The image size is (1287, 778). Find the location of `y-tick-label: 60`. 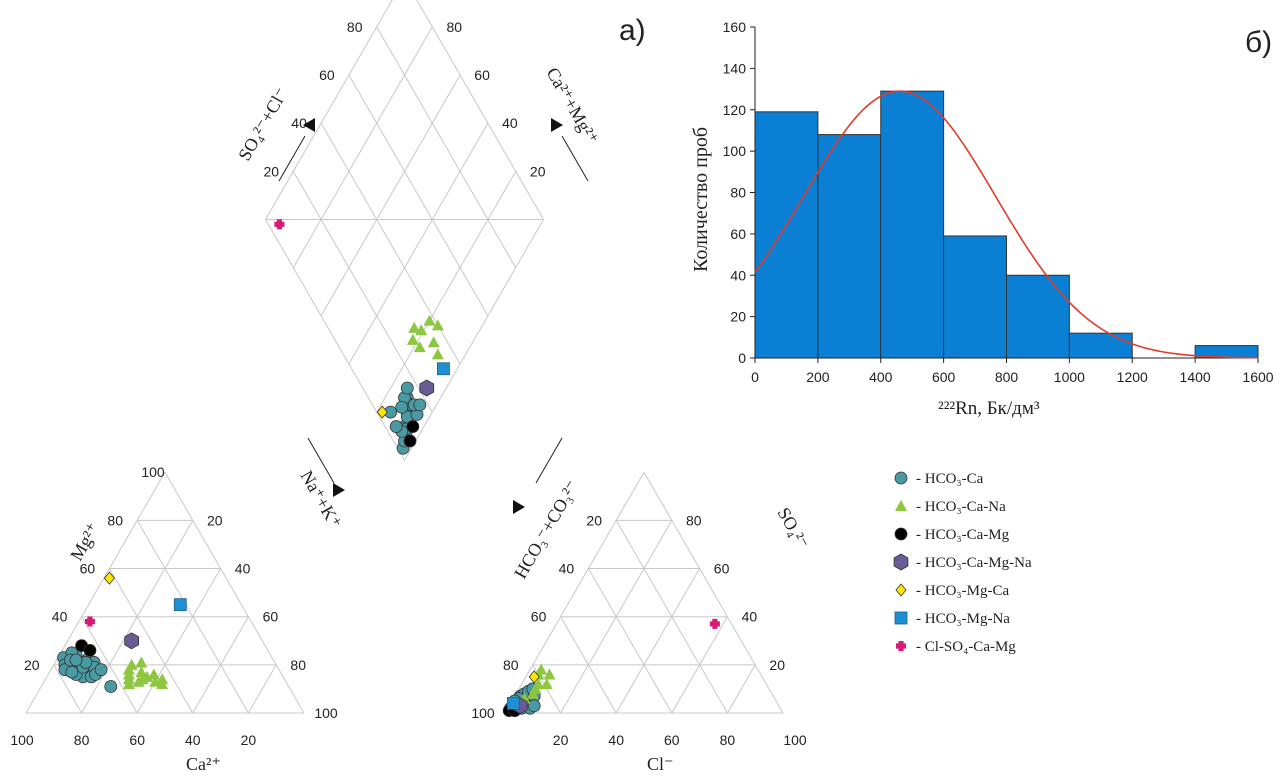

y-tick-label: 60 is located at coordinates (738, 234).